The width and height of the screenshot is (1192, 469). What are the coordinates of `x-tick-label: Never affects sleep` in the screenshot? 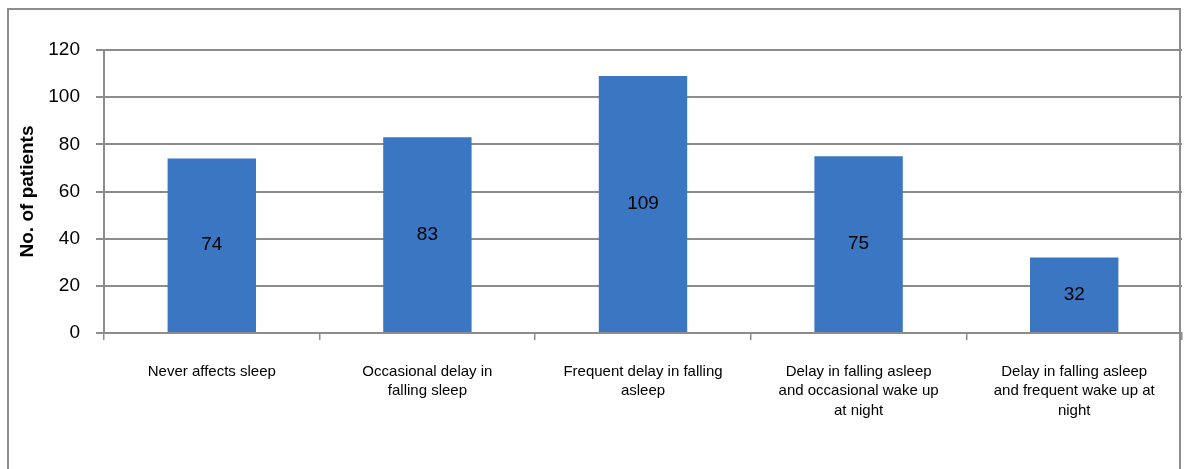 It's located at (211, 370).